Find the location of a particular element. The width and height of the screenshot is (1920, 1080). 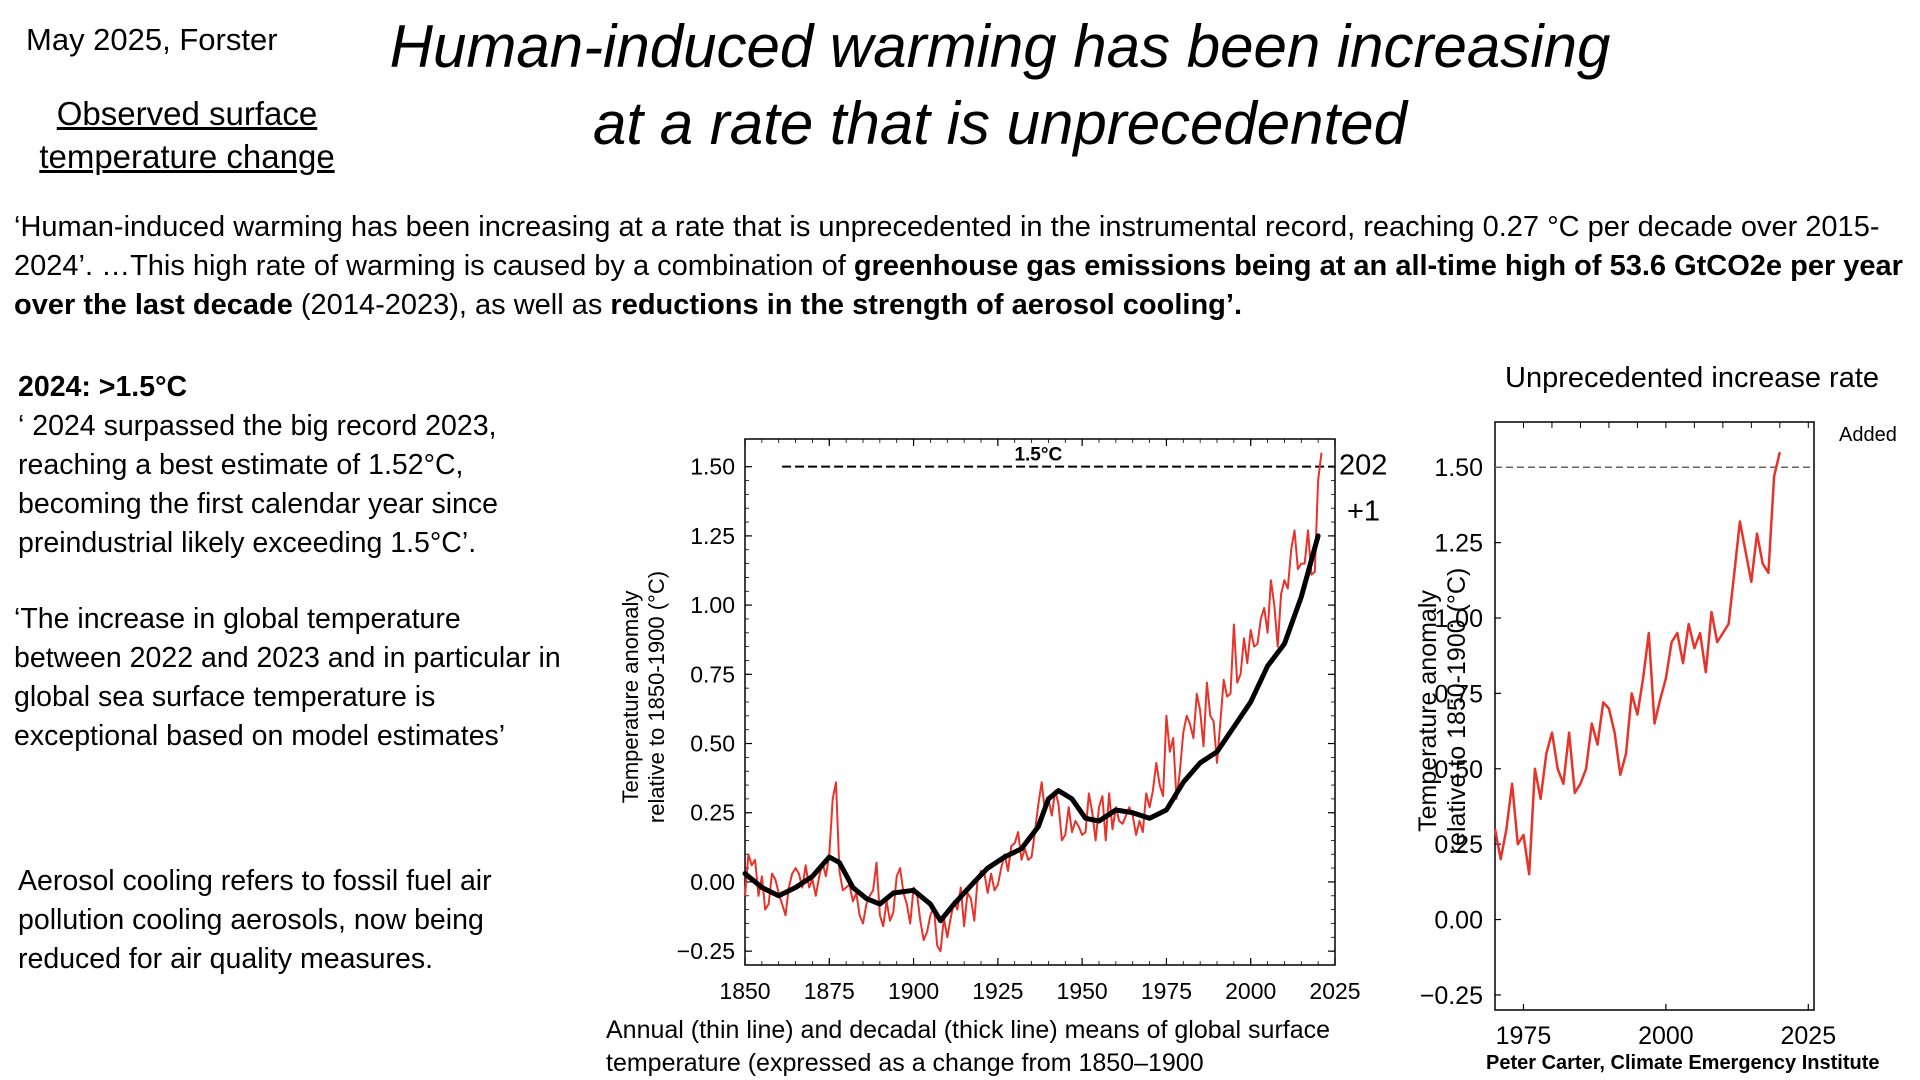

value-annotation: +1 is located at coordinates (1363, 512).